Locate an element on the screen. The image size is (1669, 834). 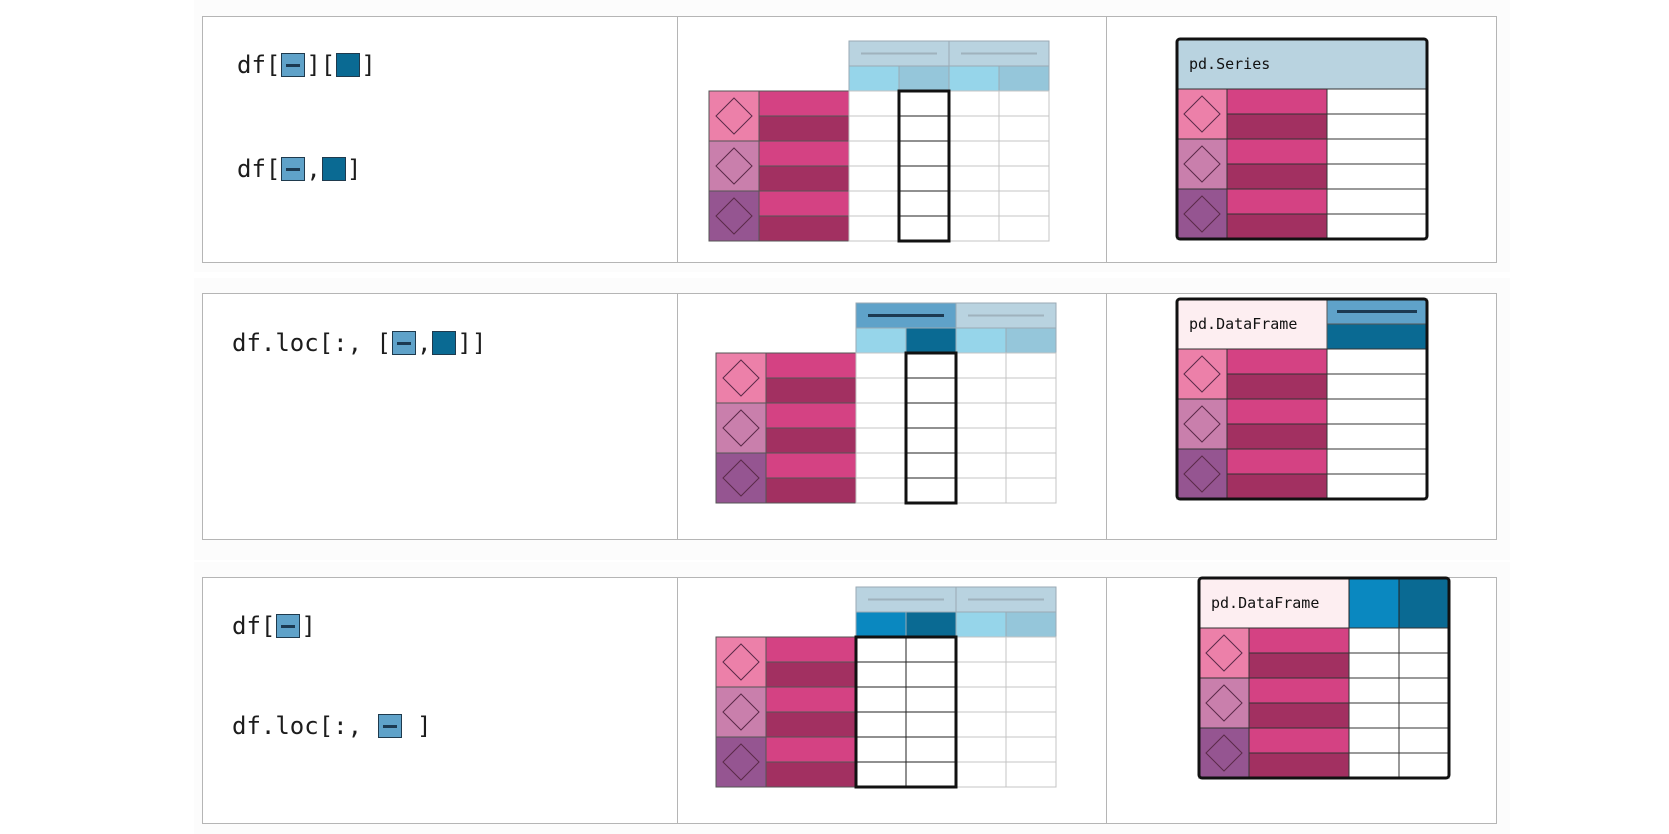
selection-outline is located at coordinates (906, 712).